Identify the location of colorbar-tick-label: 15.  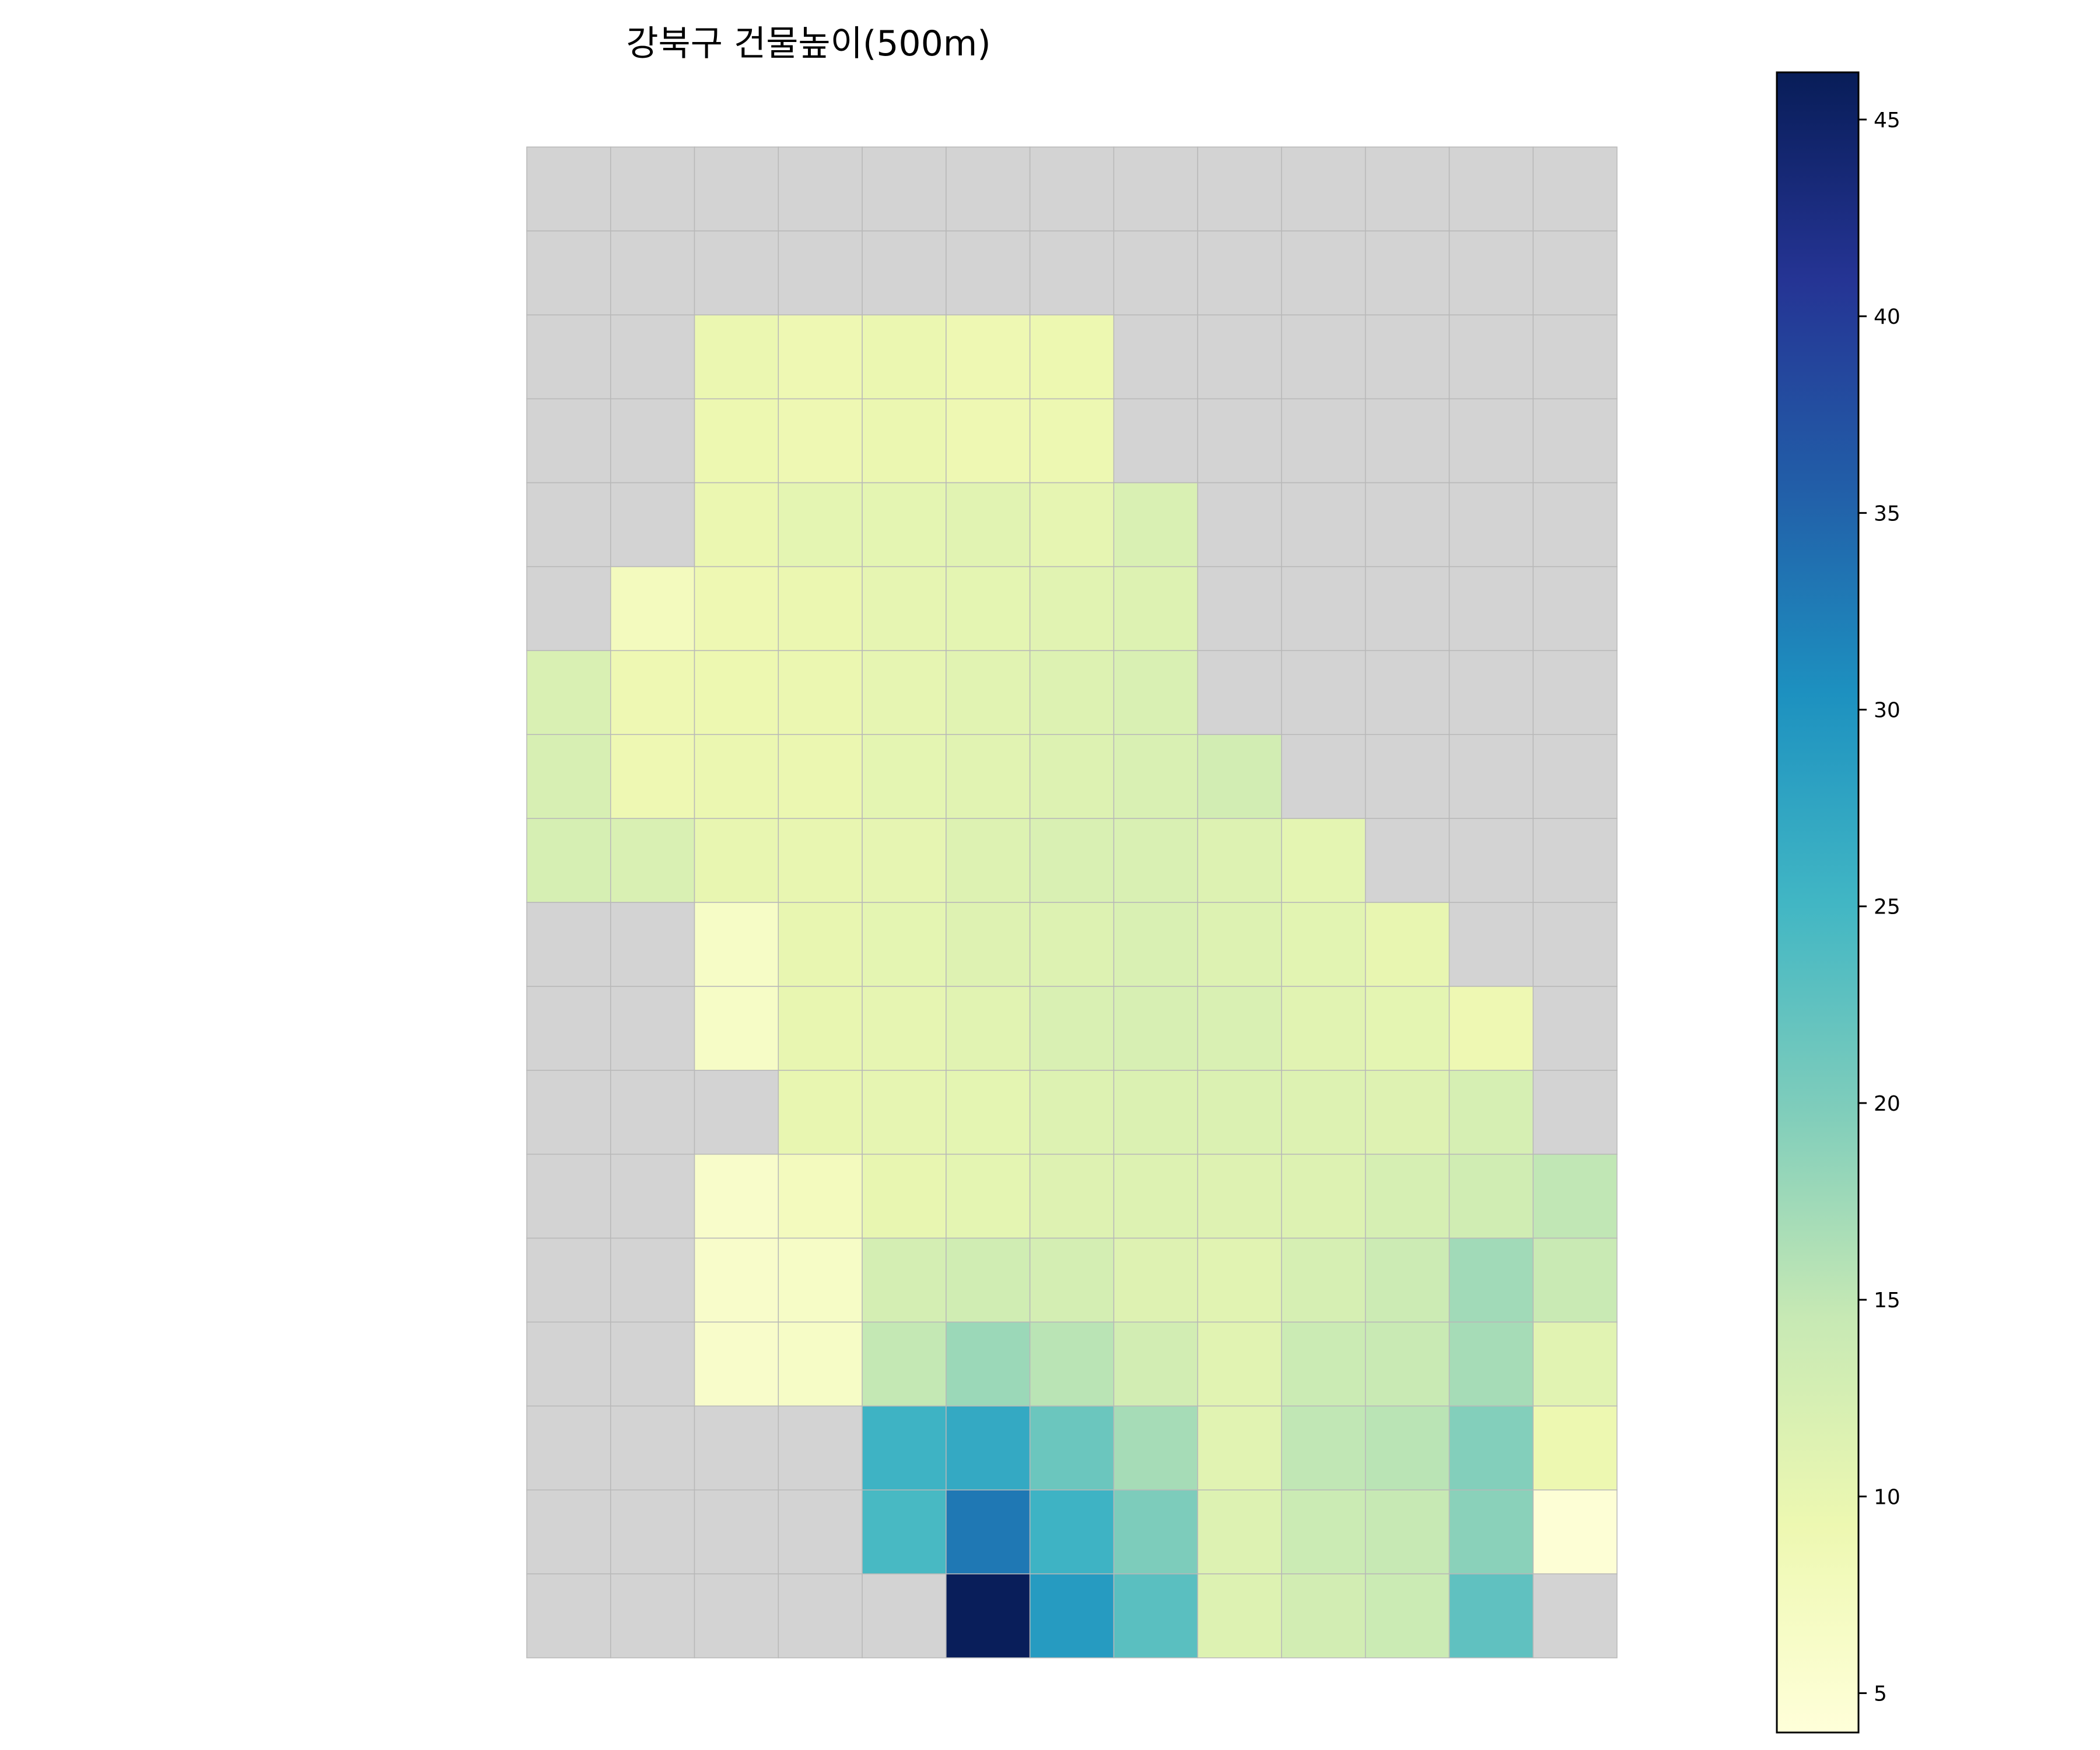
(1887, 1300).